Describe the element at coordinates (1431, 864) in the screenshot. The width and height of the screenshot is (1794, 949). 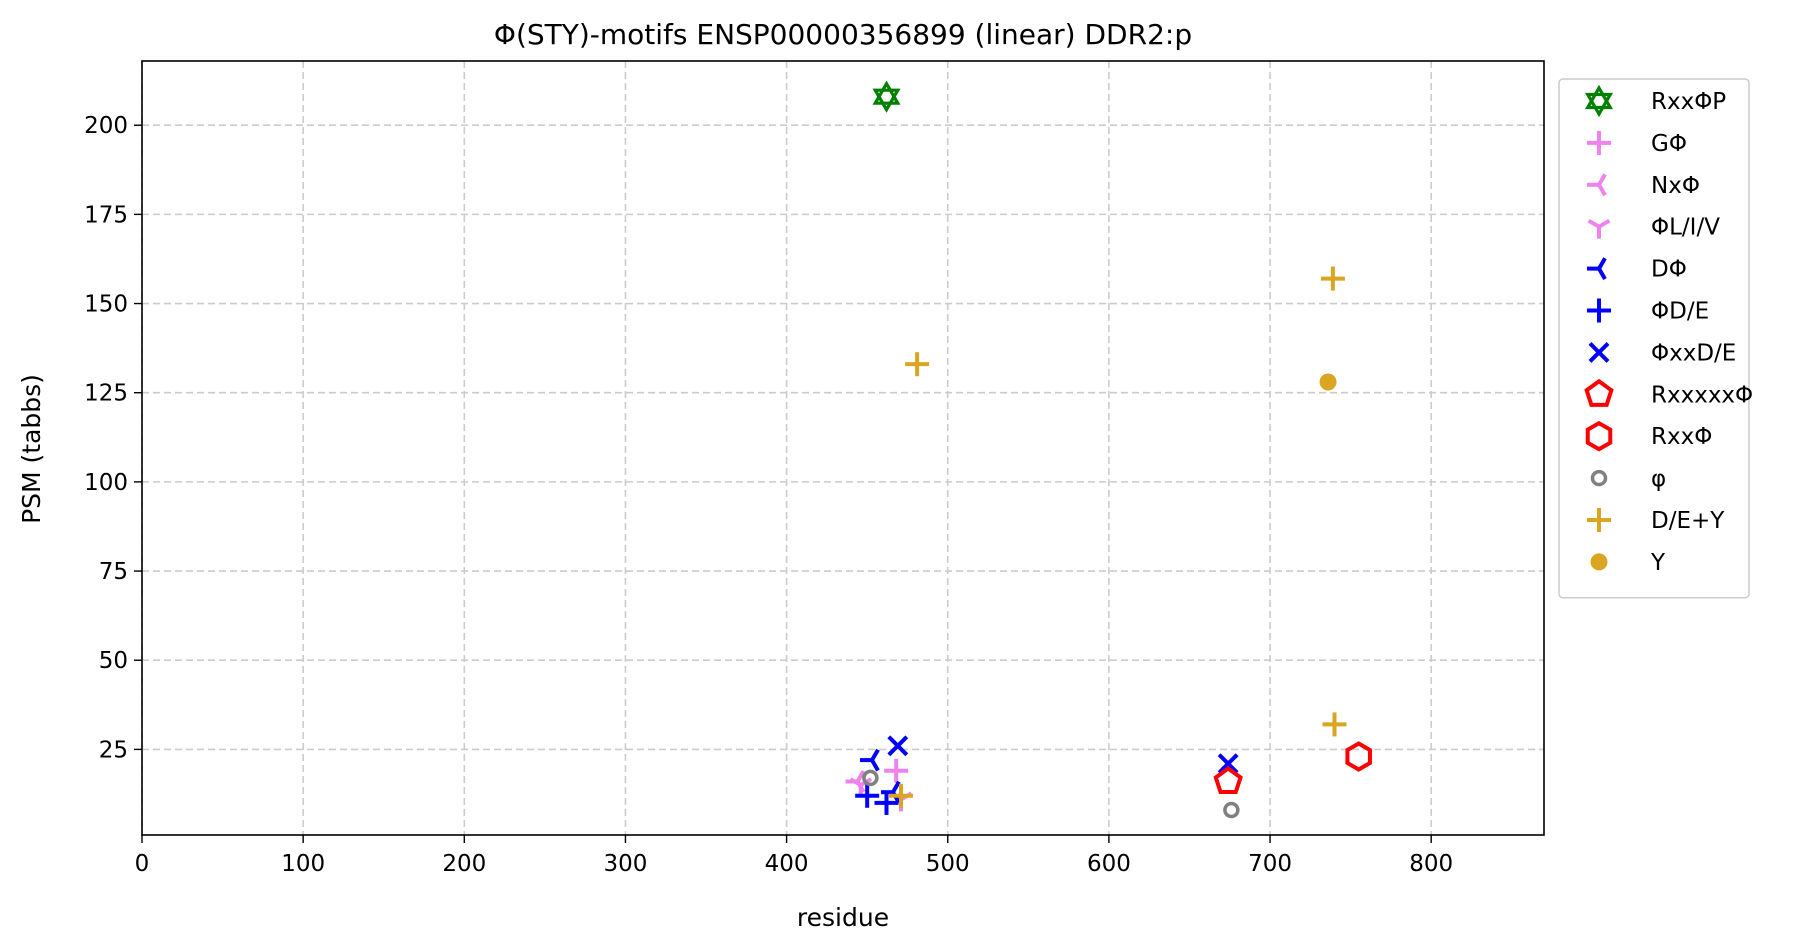
I see `x-tick-label: 800` at that location.